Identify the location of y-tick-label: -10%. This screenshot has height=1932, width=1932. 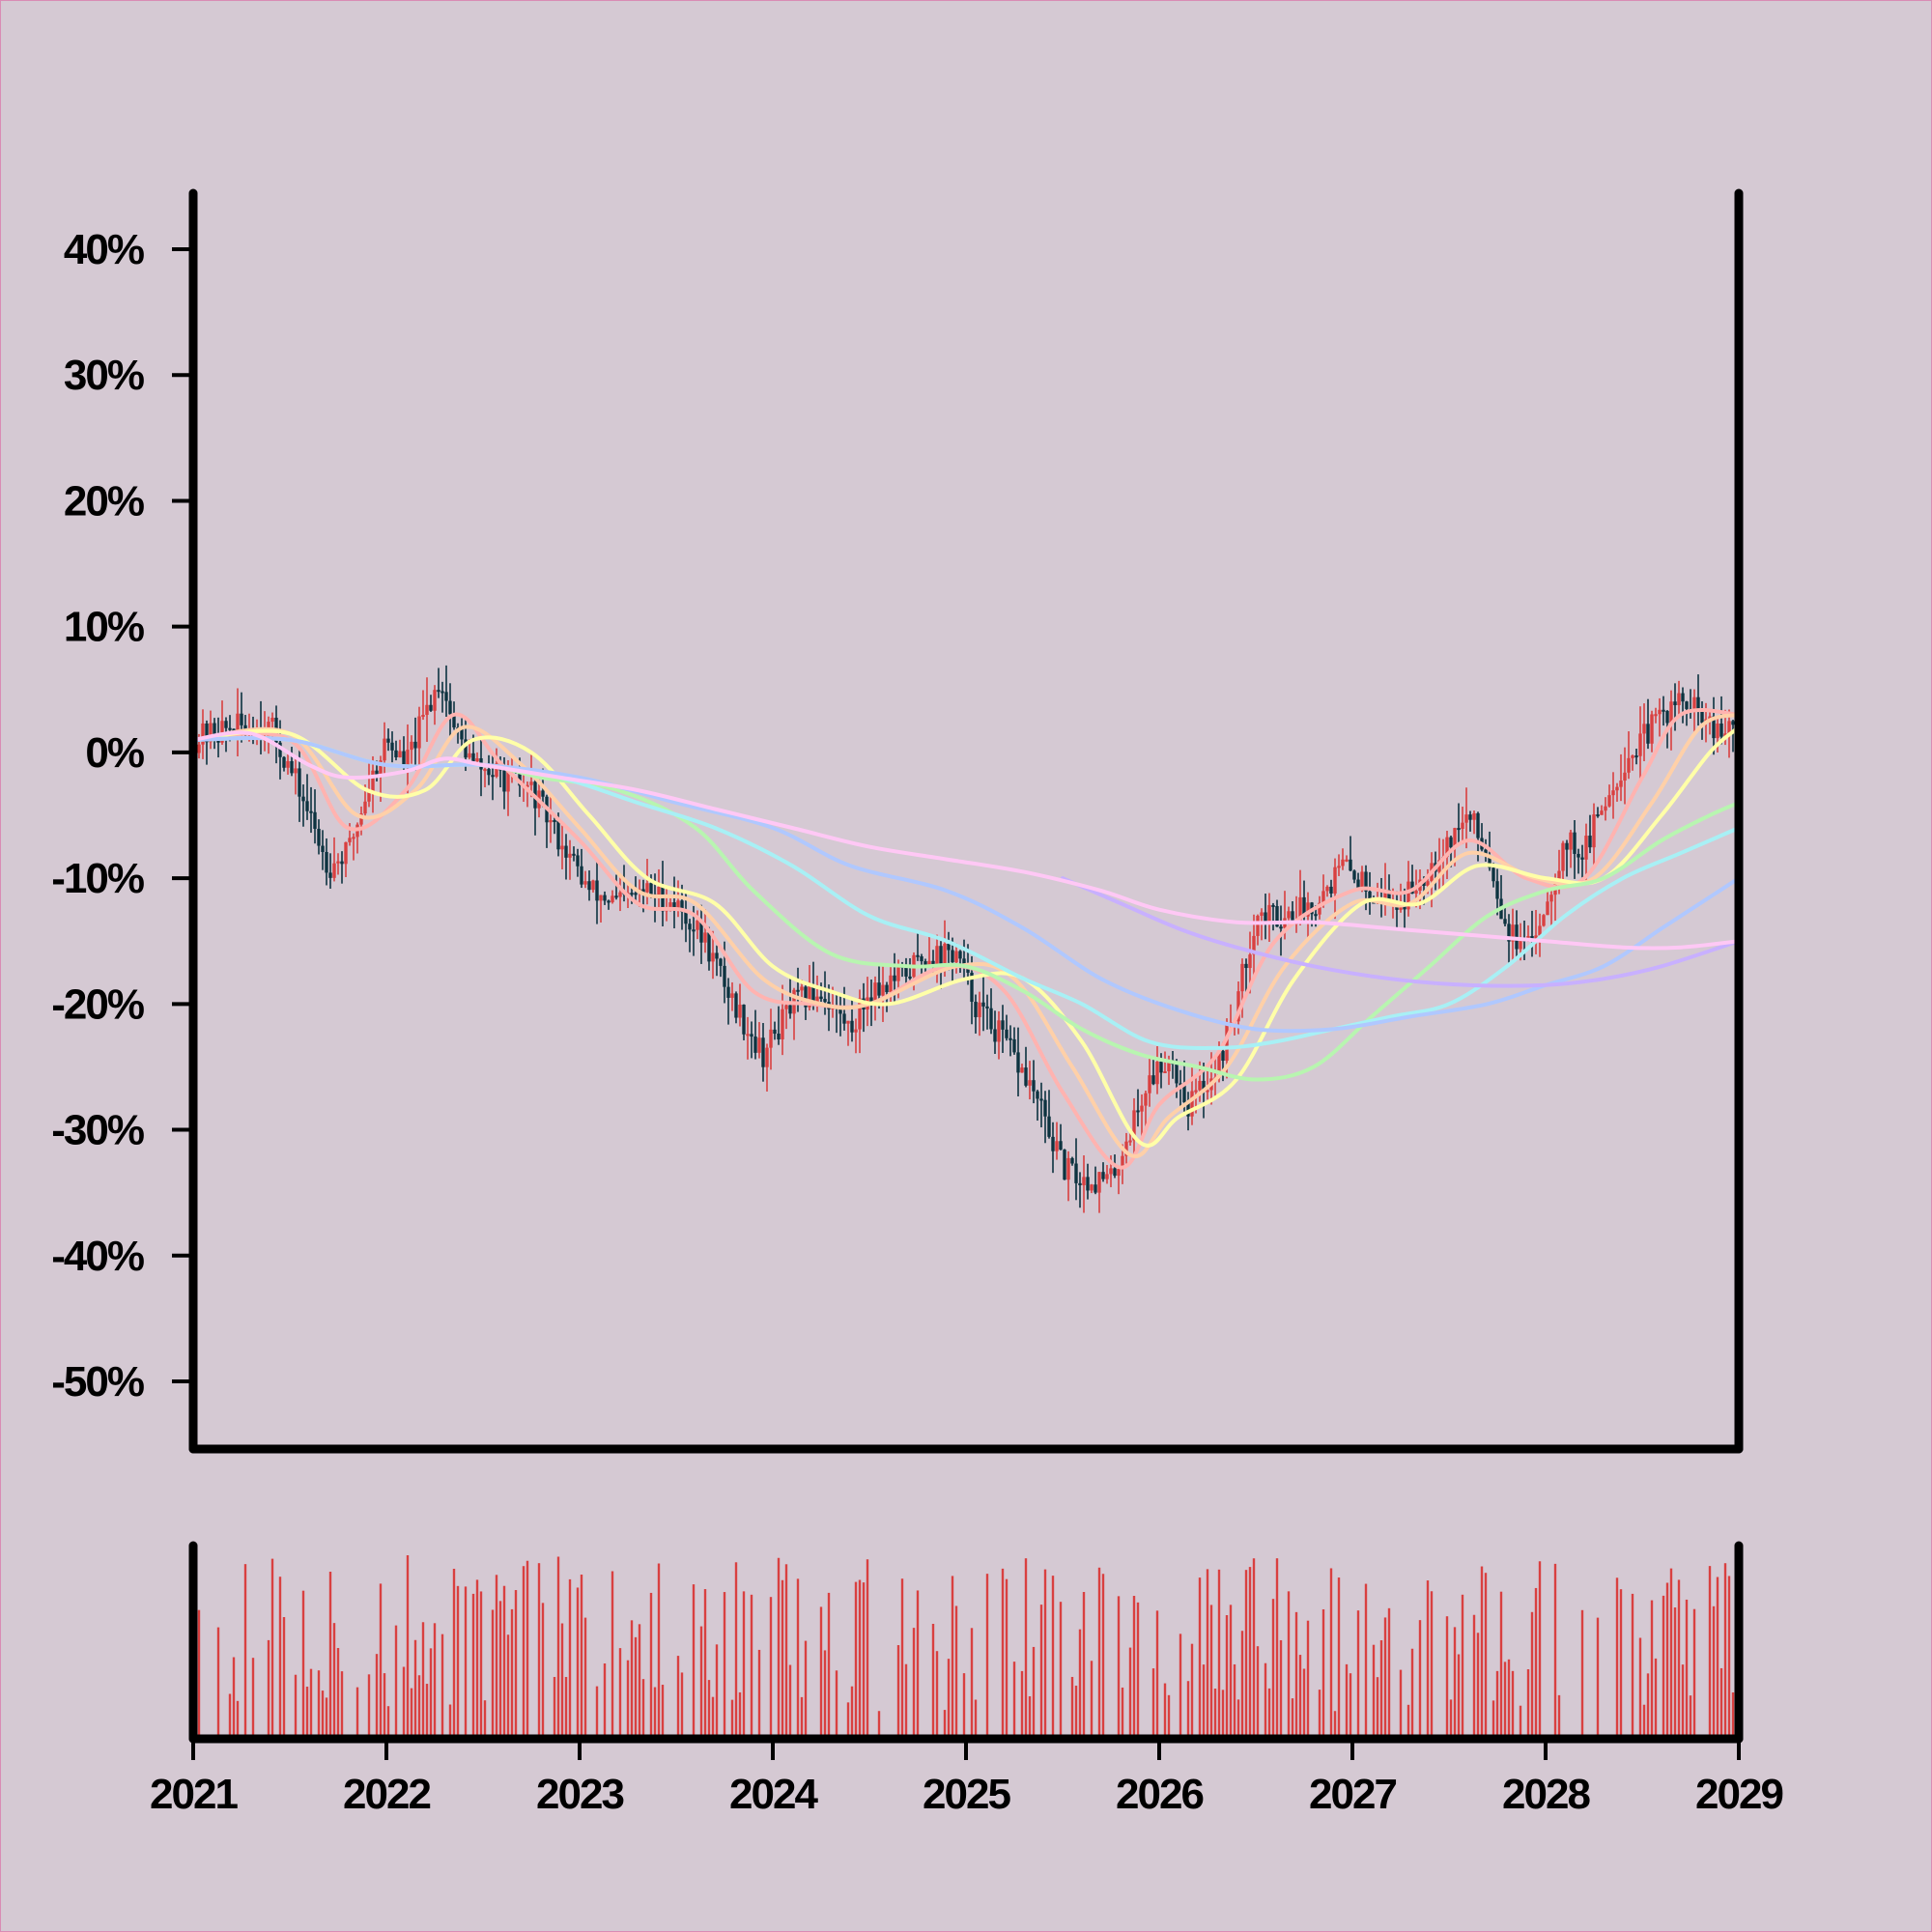
(97, 878).